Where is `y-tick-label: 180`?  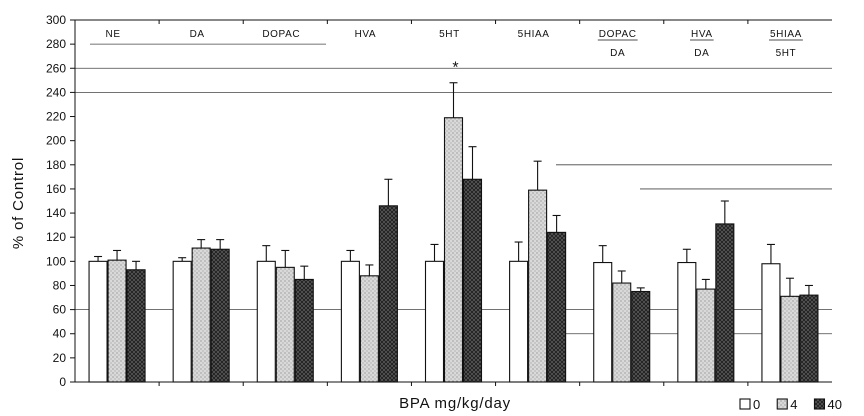
y-tick-label: 180 is located at coordinates (56, 165).